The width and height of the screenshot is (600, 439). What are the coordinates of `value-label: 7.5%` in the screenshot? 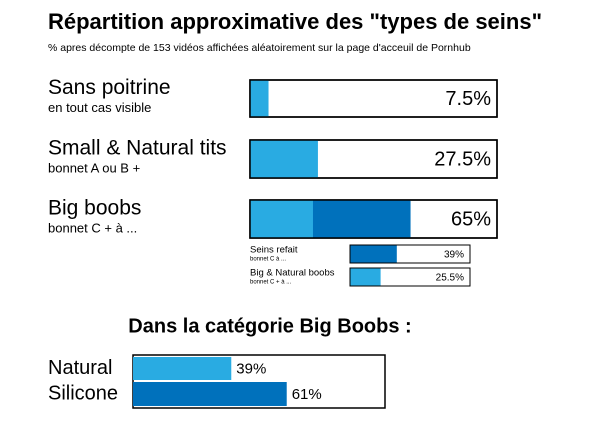 It's located at (468, 99).